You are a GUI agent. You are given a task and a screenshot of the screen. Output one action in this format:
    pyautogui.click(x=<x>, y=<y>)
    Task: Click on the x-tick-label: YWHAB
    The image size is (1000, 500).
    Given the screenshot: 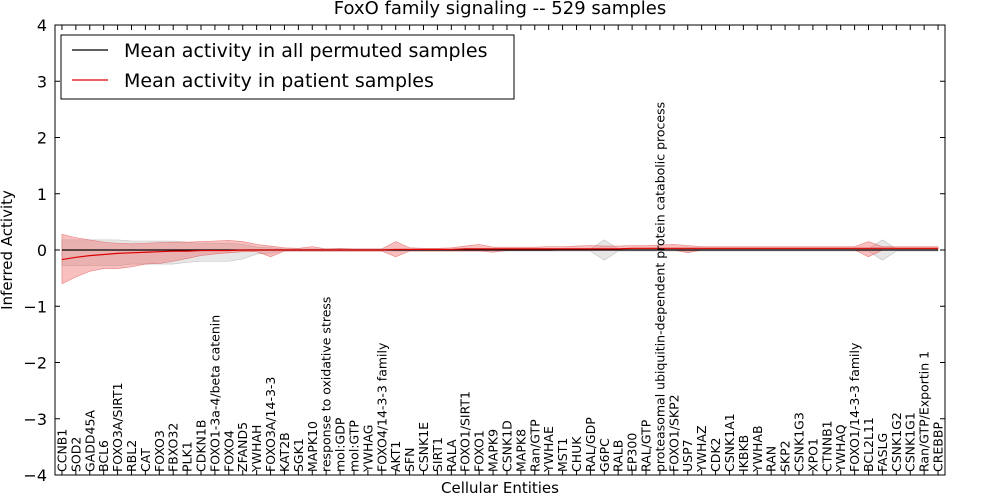 What is the action you would take?
    pyautogui.click(x=757, y=449)
    